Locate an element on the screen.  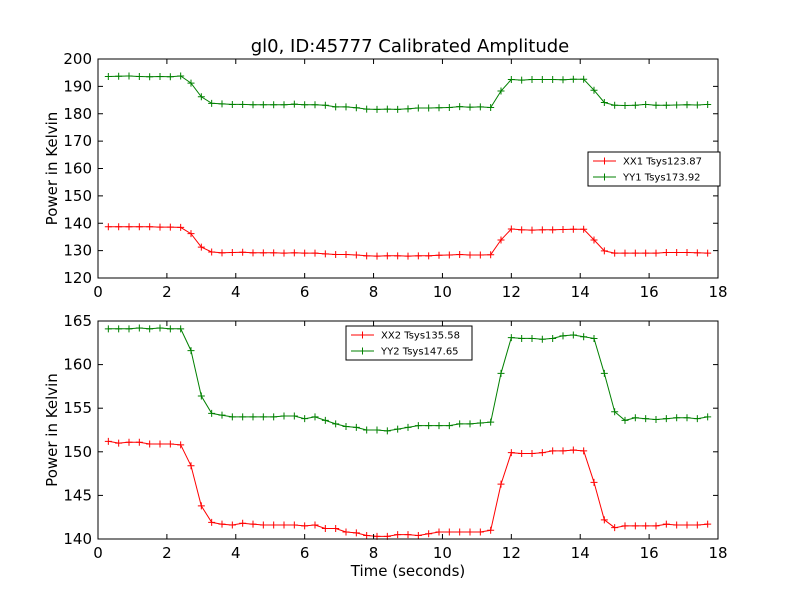
y-tick-label: 200 is located at coordinates (77, 59).